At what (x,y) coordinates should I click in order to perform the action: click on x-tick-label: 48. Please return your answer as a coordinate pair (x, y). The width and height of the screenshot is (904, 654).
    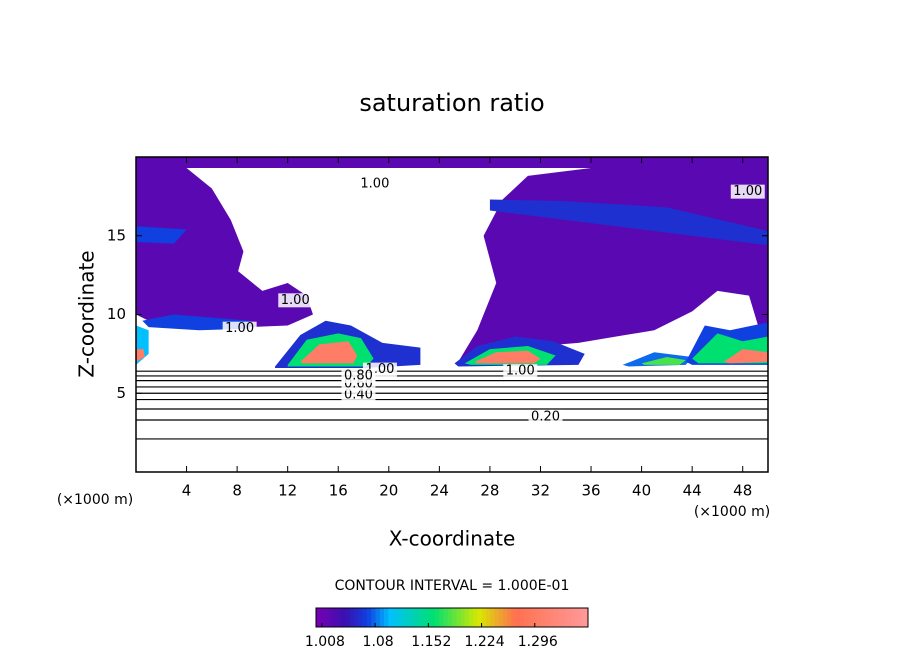
    Looking at the image, I should click on (742, 491).